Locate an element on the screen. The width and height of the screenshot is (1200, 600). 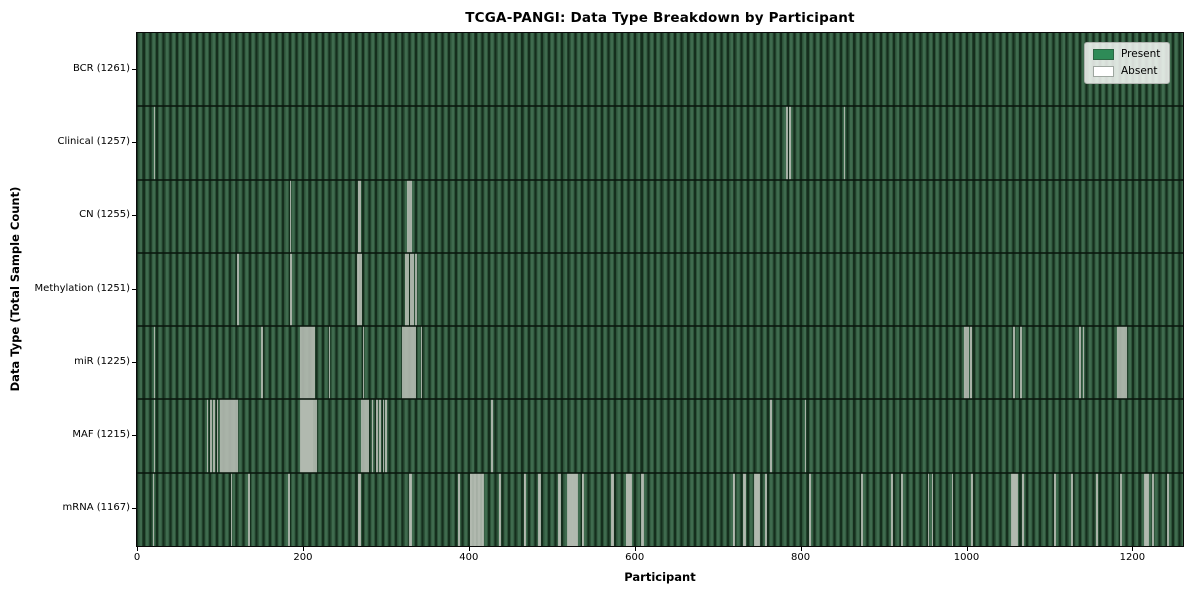
present-swatch-icon is located at coordinates (1103, 54).